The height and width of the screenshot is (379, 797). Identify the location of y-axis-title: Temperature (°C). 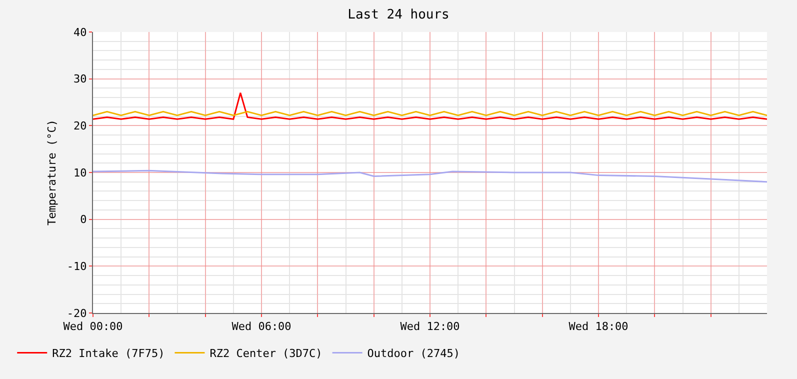
(52, 173).